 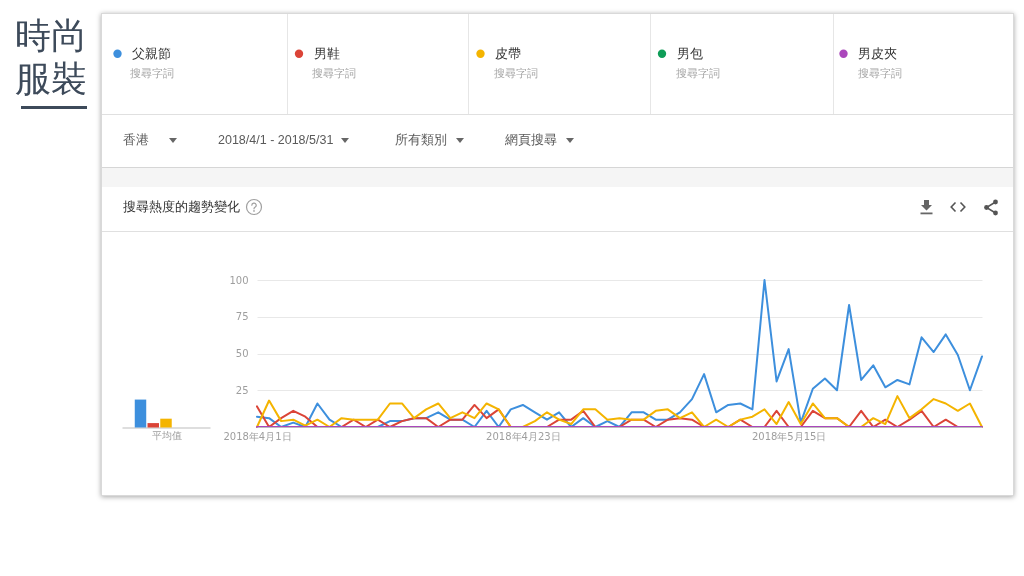 What do you see at coordinates (181, 207) in the screenshot?
I see `chart-title: 搜尋熱度的趨勢變化` at bounding box center [181, 207].